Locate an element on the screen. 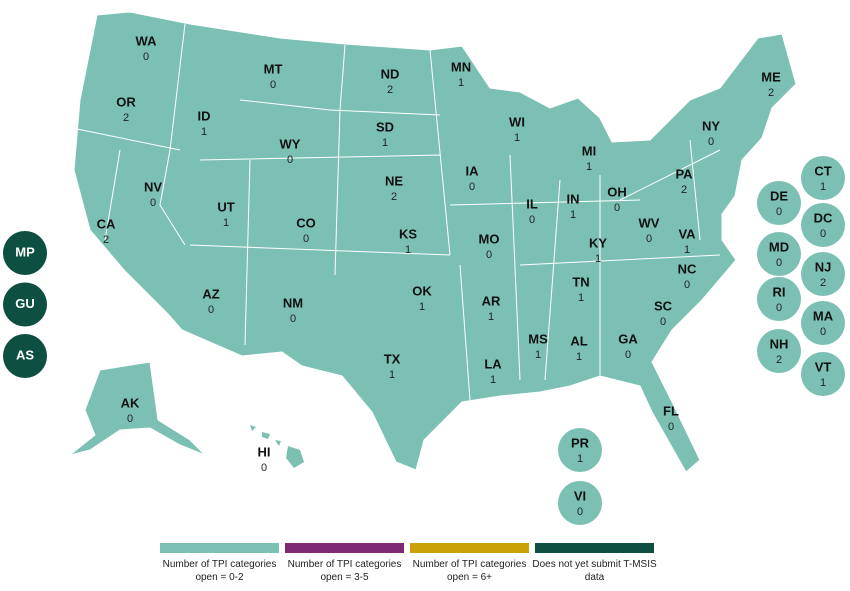 The width and height of the screenshot is (850, 591). state-abbr: WA is located at coordinates (147, 40).